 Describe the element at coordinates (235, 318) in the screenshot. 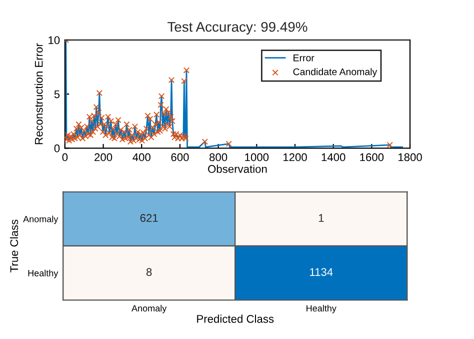

I see `x-axis-title: Predicted Class` at that location.